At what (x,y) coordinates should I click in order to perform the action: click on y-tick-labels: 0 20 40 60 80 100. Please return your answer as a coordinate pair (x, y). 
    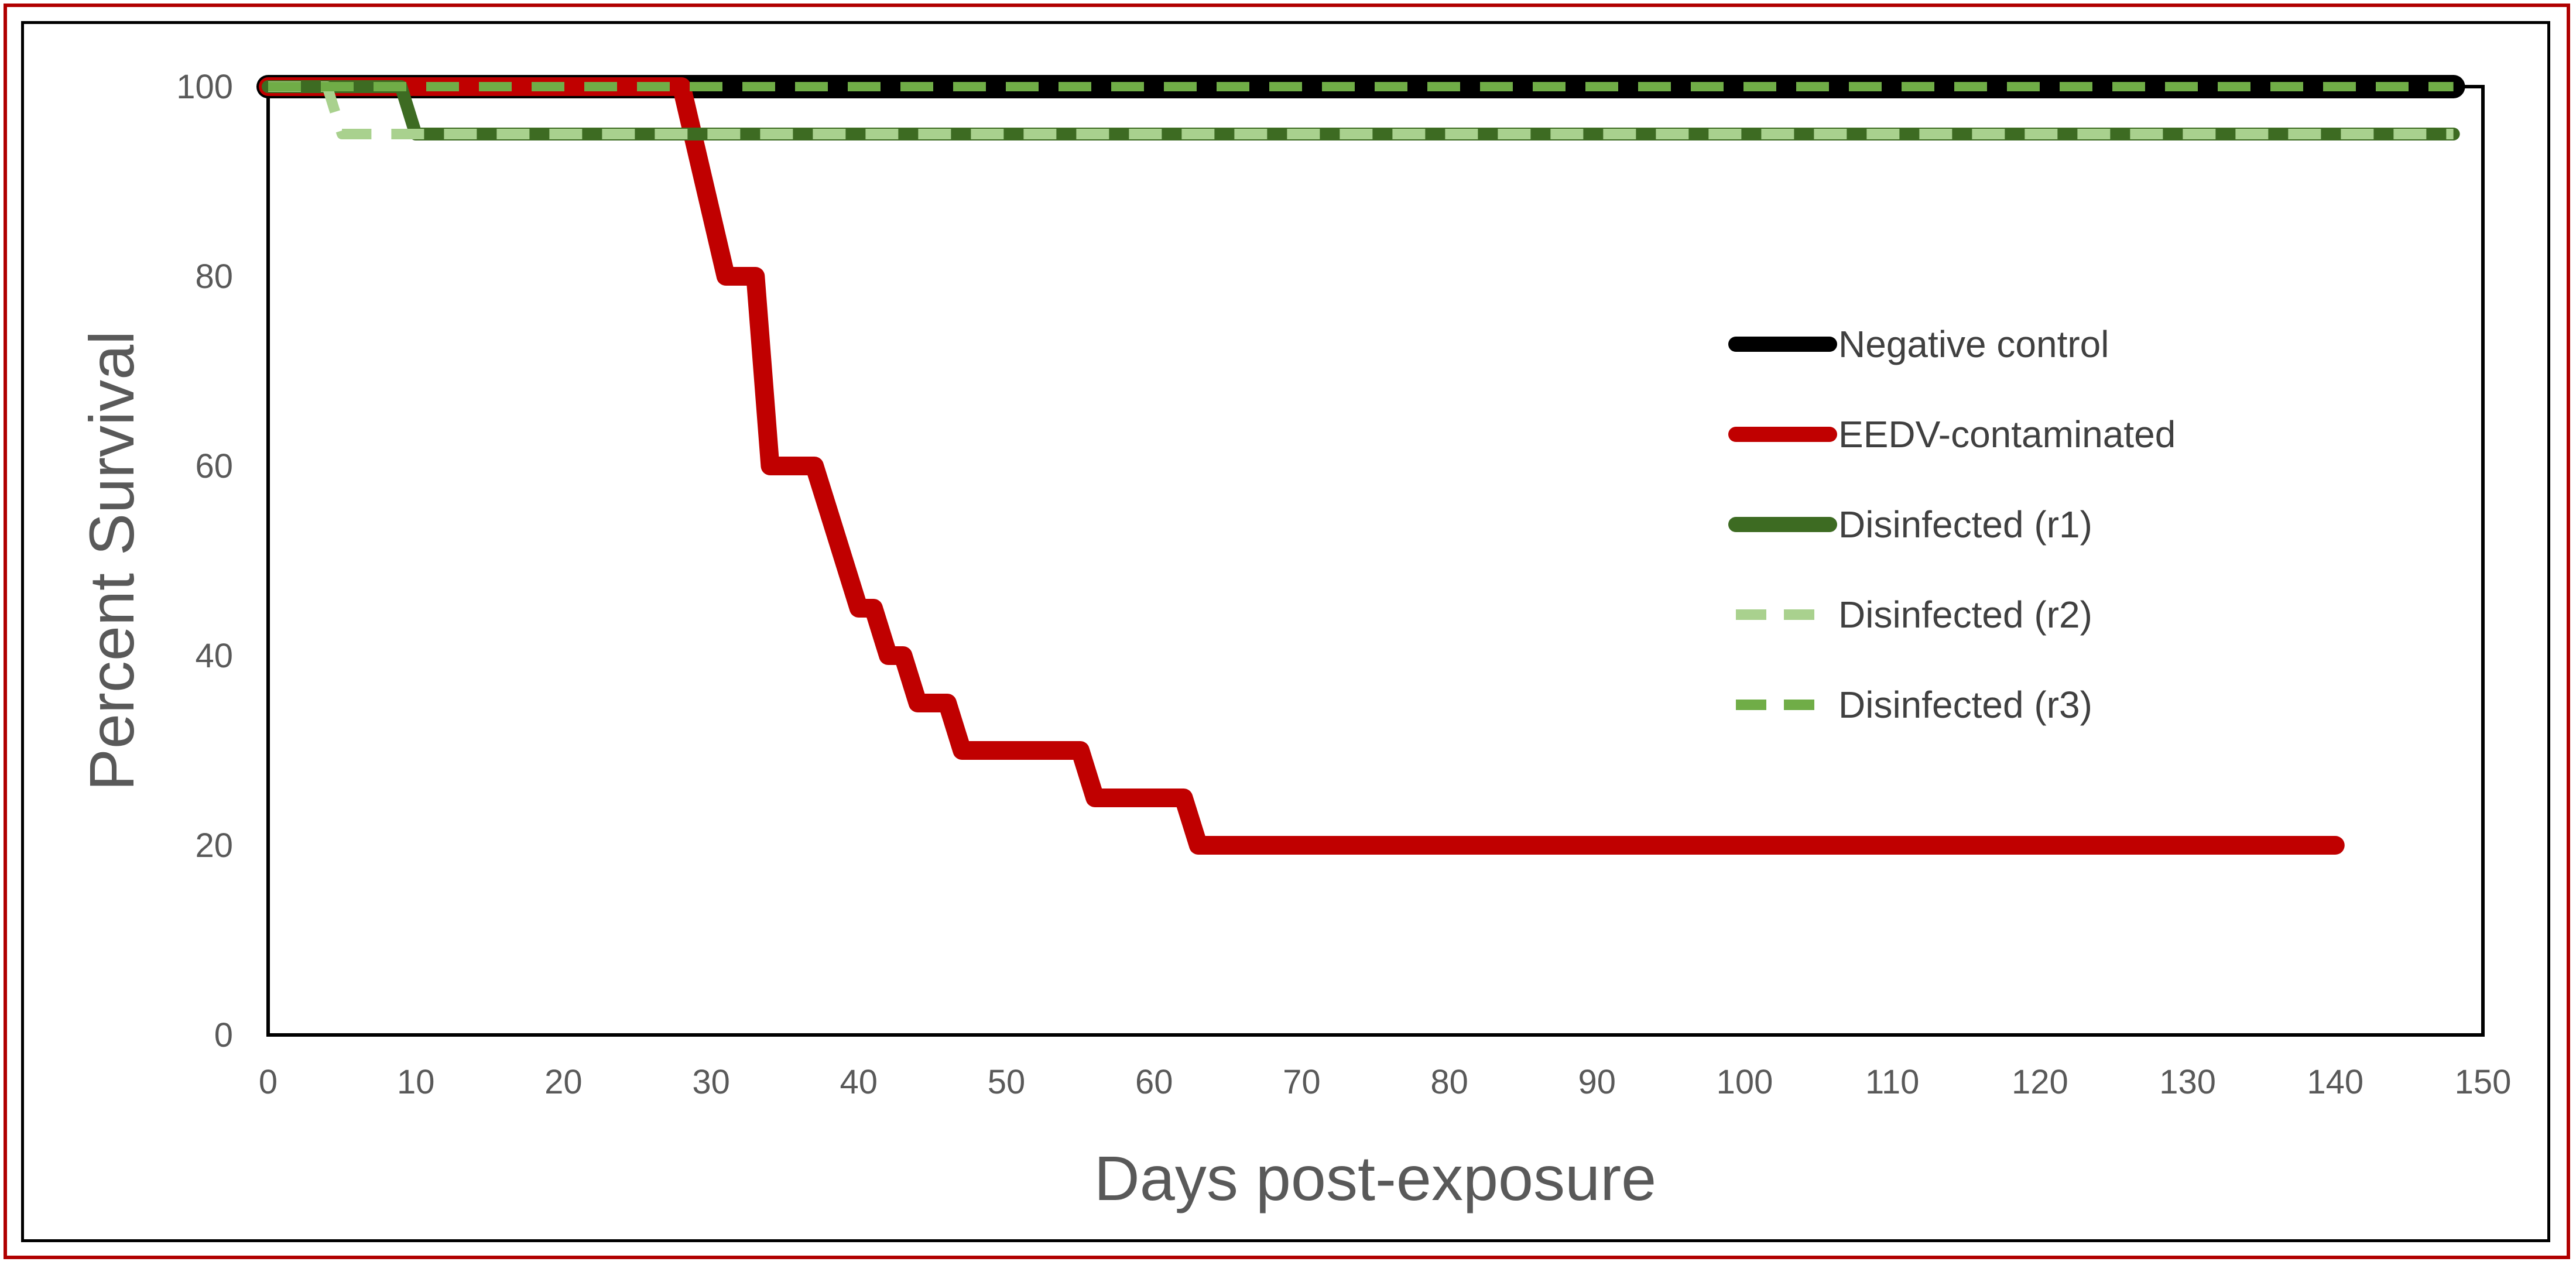
    Looking at the image, I should click on (204, 561).